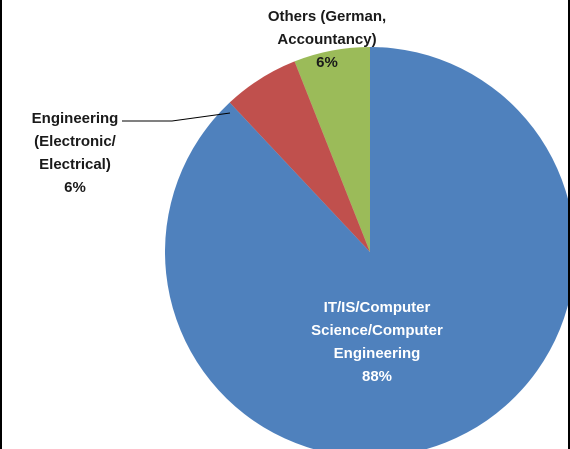  I want to click on value-label: 88%, so click(377, 376).